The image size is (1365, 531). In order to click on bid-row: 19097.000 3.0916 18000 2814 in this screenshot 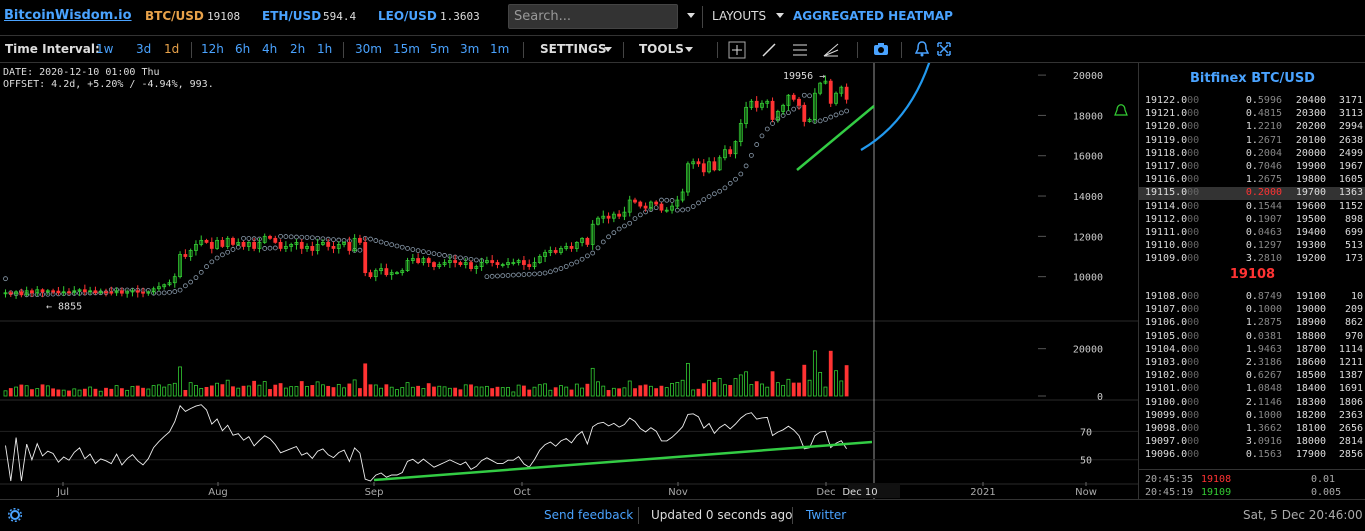, I will do `click(1252, 442)`.